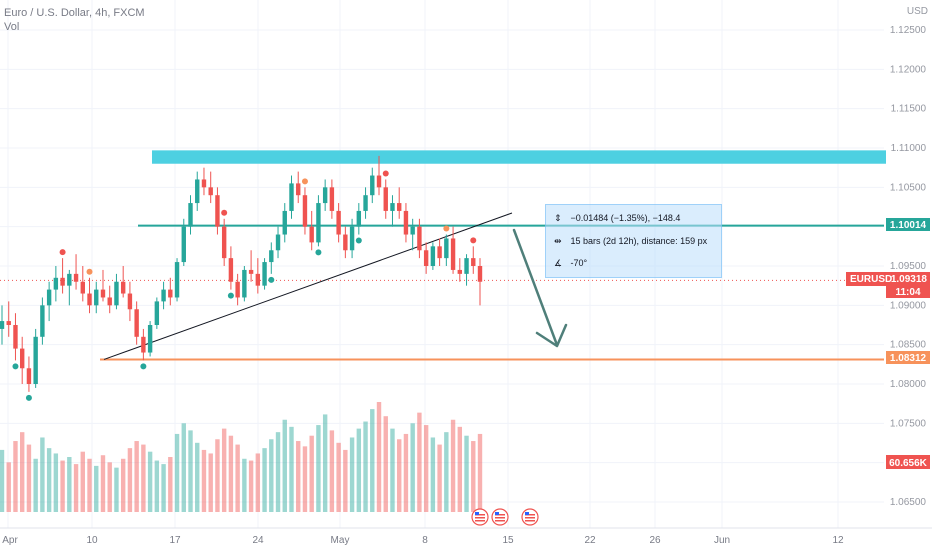 This screenshot has height=550, width=932. I want to click on arrow-head, so click(551, 335).